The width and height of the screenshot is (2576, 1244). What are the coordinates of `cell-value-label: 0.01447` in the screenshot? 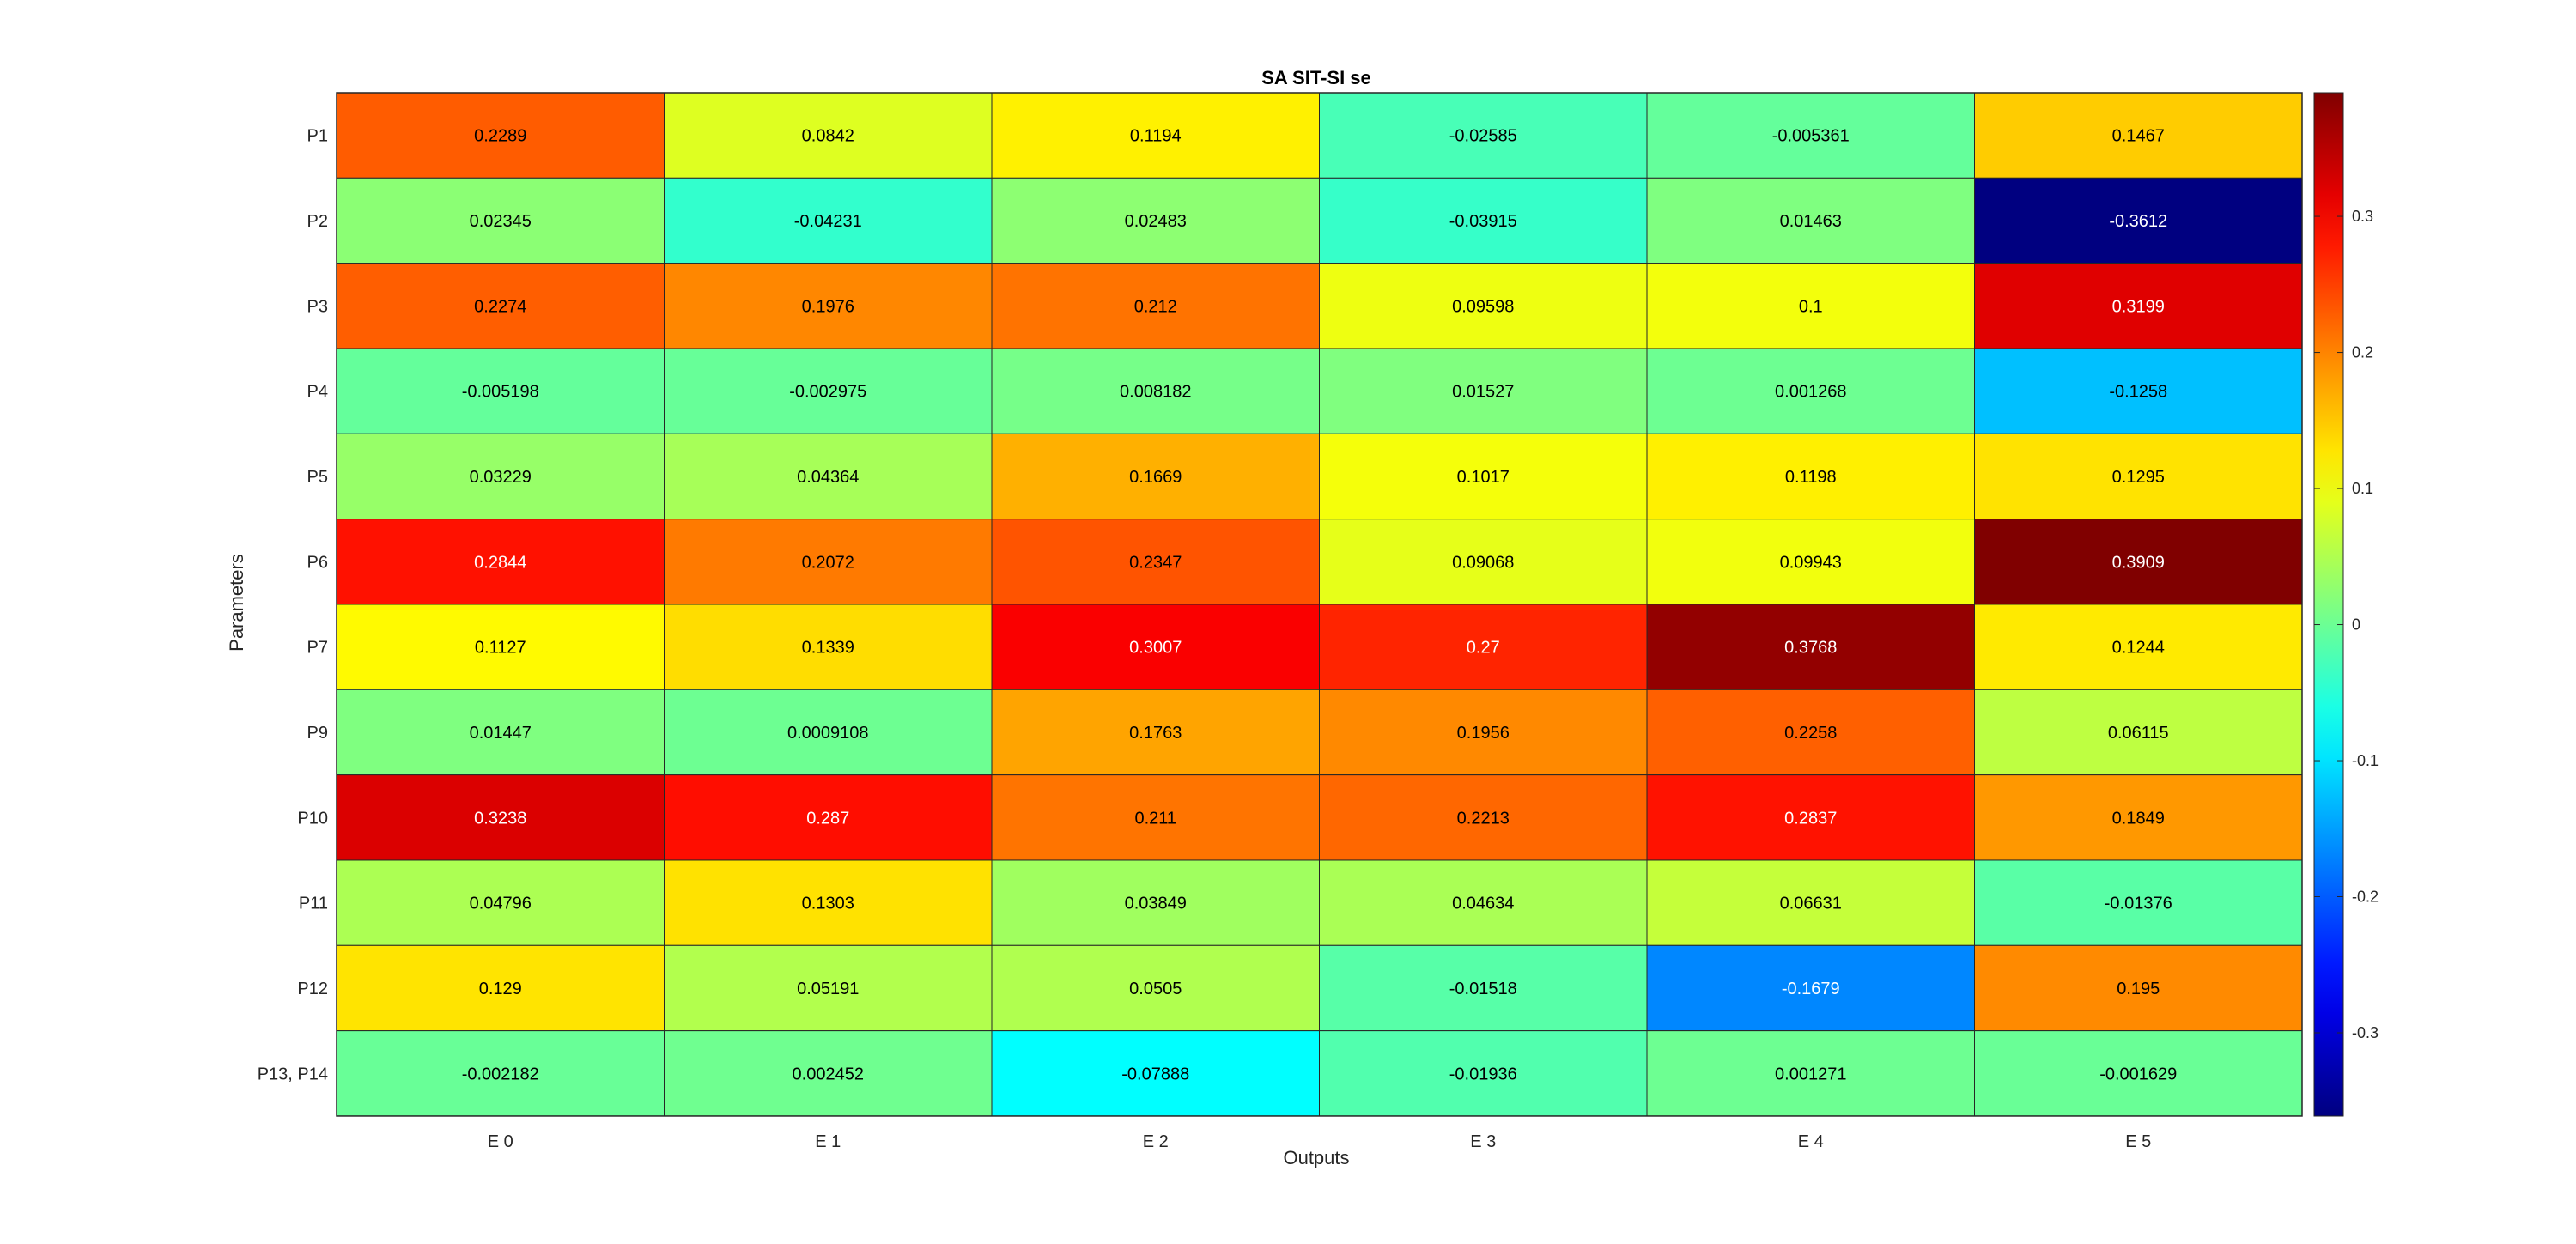 It's located at (501, 734).